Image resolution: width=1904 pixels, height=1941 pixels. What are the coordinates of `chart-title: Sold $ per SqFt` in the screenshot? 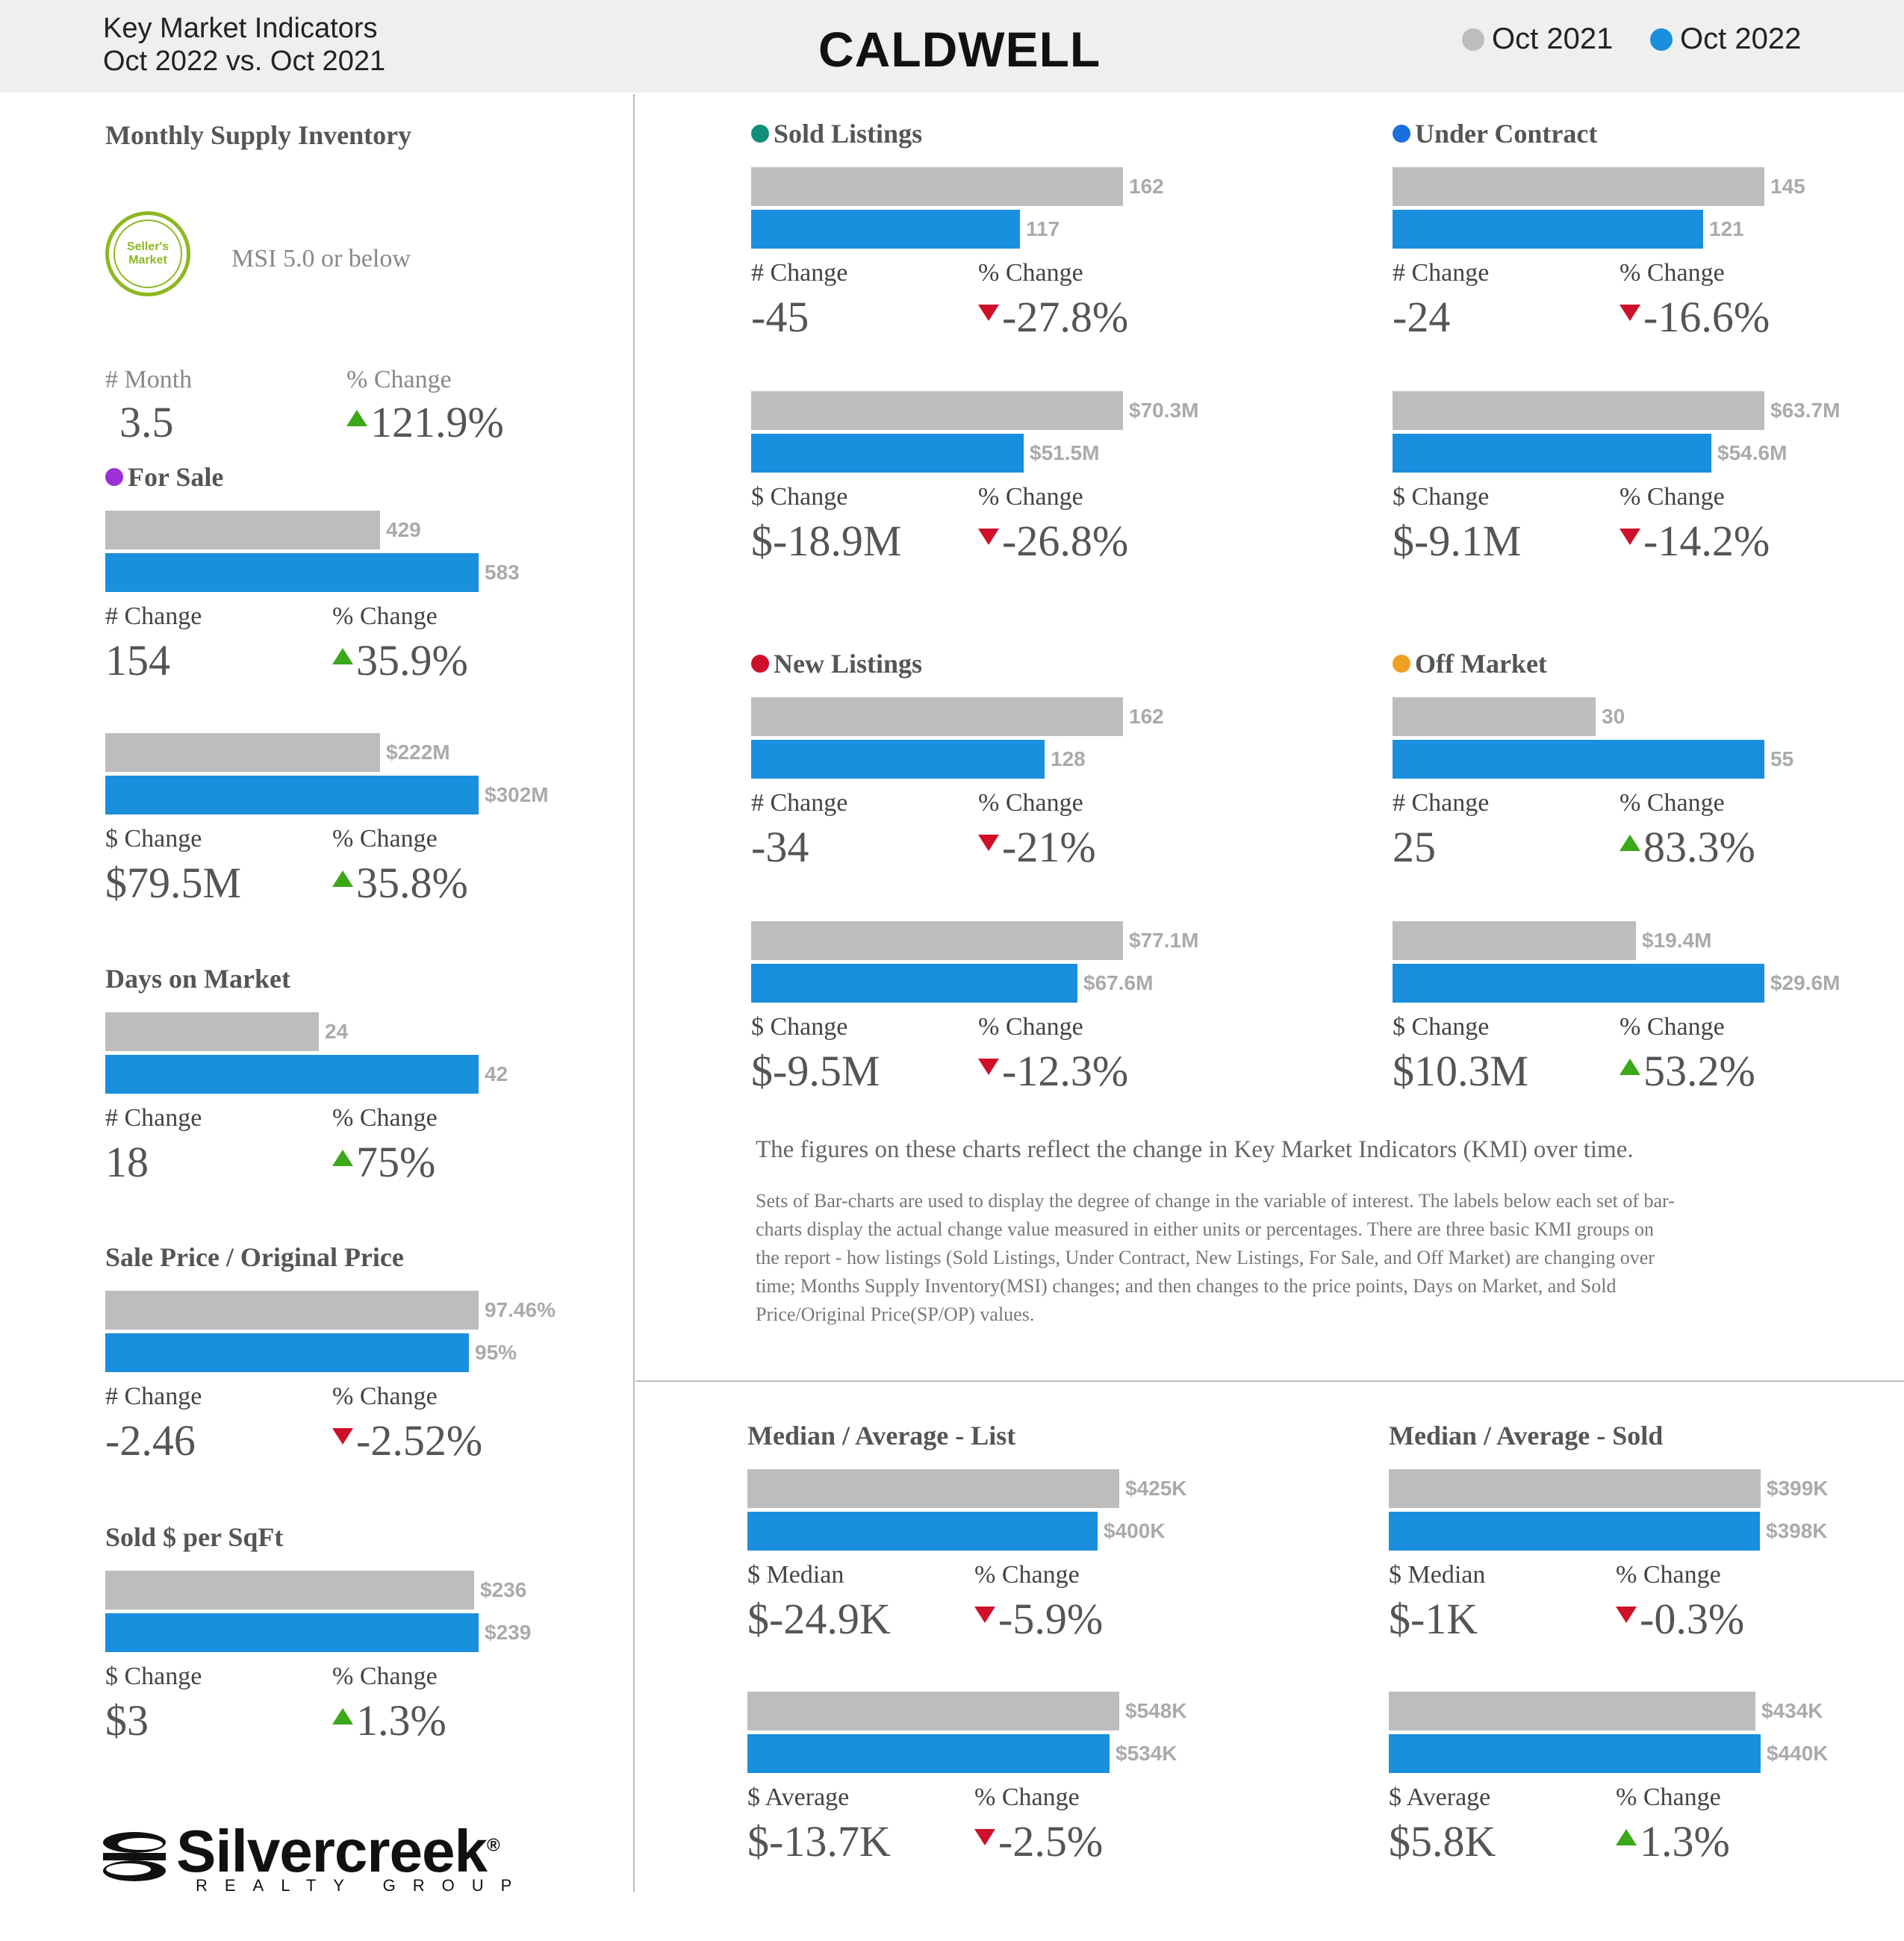 It's located at (194, 1537).